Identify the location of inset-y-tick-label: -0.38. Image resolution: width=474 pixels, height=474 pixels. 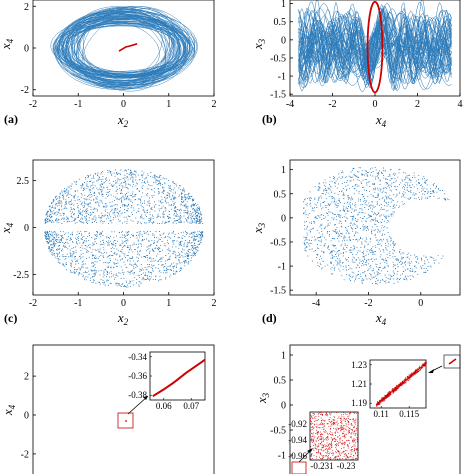
(137, 395).